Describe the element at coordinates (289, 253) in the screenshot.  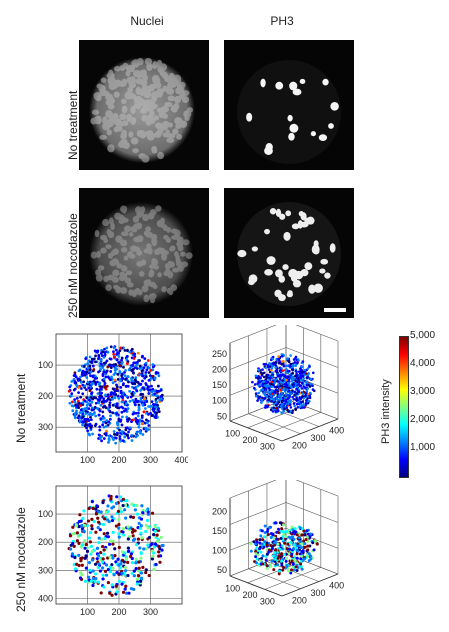
I see `micrograph-ph3-nocodazole` at that location.